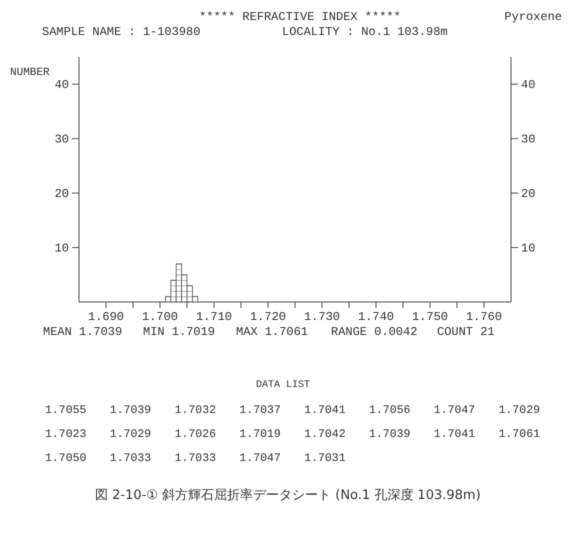 The image size is (575, 533). What do you see at coordinates (430, 317) in the screenshot?
I see `x-tick-label: 1.750` at bounding box center [430, 317].